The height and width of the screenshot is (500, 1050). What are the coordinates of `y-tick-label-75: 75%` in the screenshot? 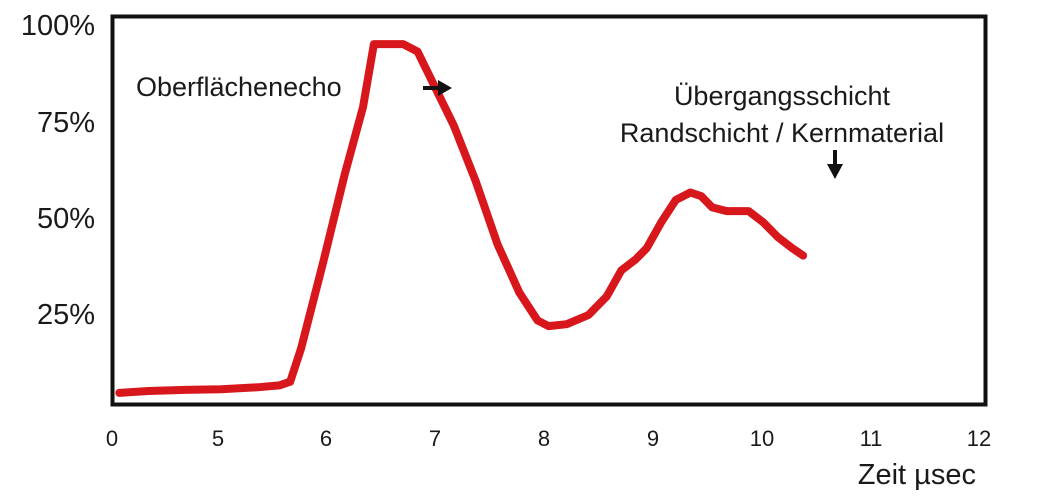 It's located at (66, 123).